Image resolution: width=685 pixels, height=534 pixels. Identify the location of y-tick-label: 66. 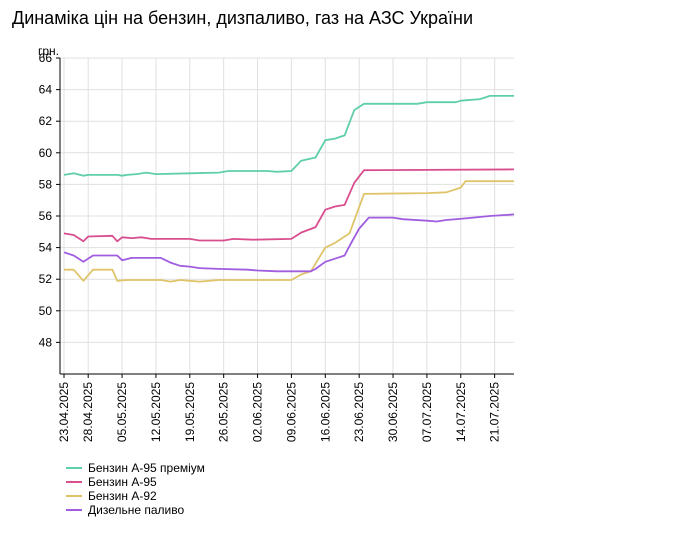
(46, 58).